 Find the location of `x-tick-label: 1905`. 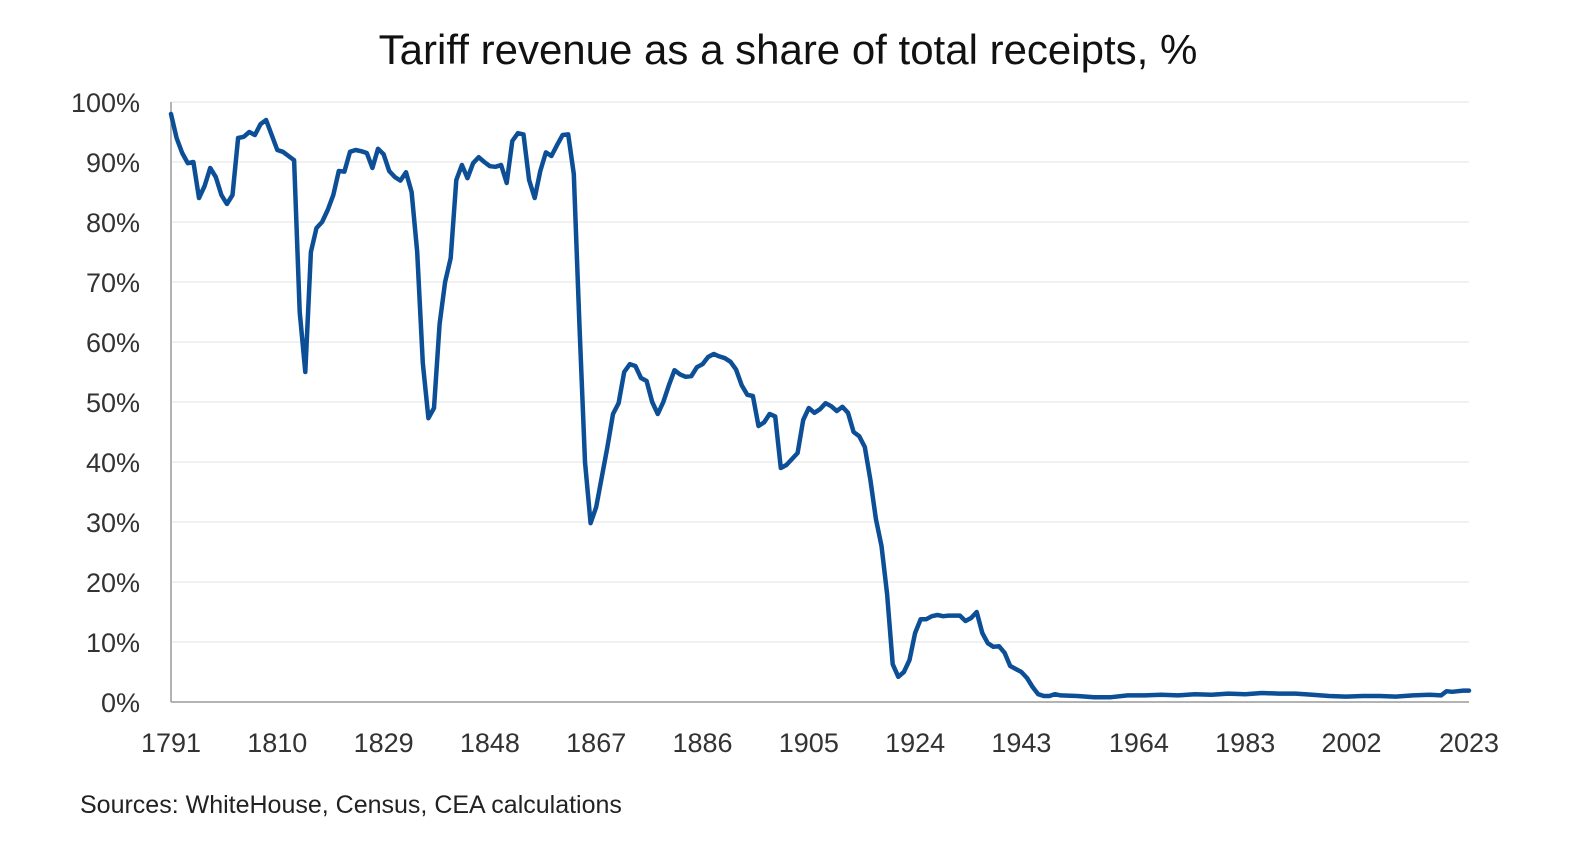

x-tick-label: 1905 is located at coordinates (809, 743).